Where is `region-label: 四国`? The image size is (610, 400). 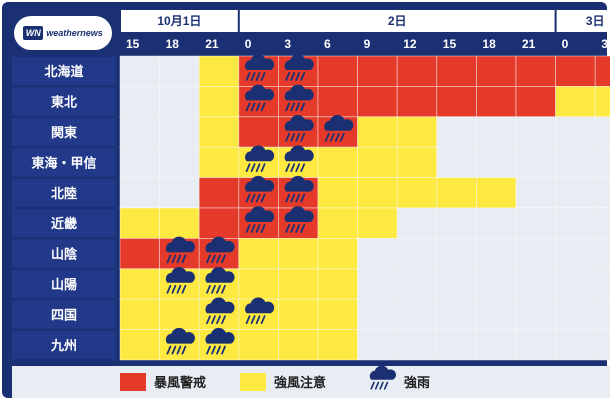
region-label: 四国 is located at coordinates (64, 314).